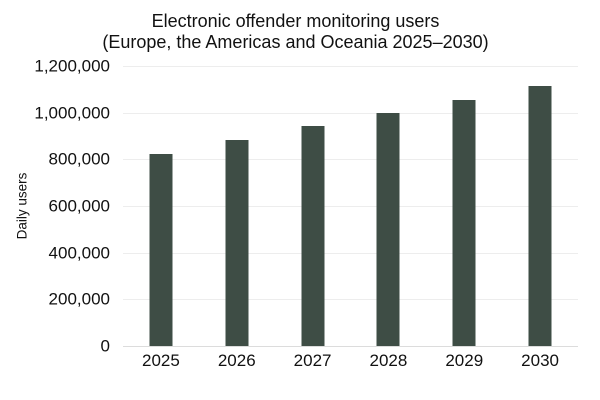  I want to click on y-tick-label: 400,000, so click(79, 253).